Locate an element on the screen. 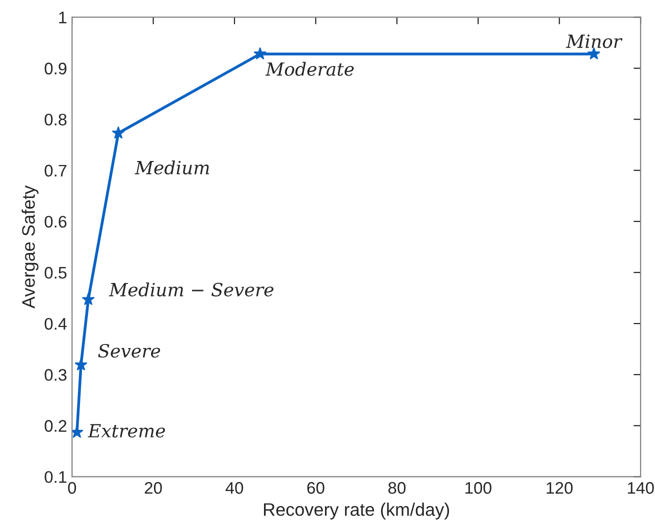 This screenshot has height=521, width=655. y-tick-label: 0.5 is located at coordinates (55, 272).